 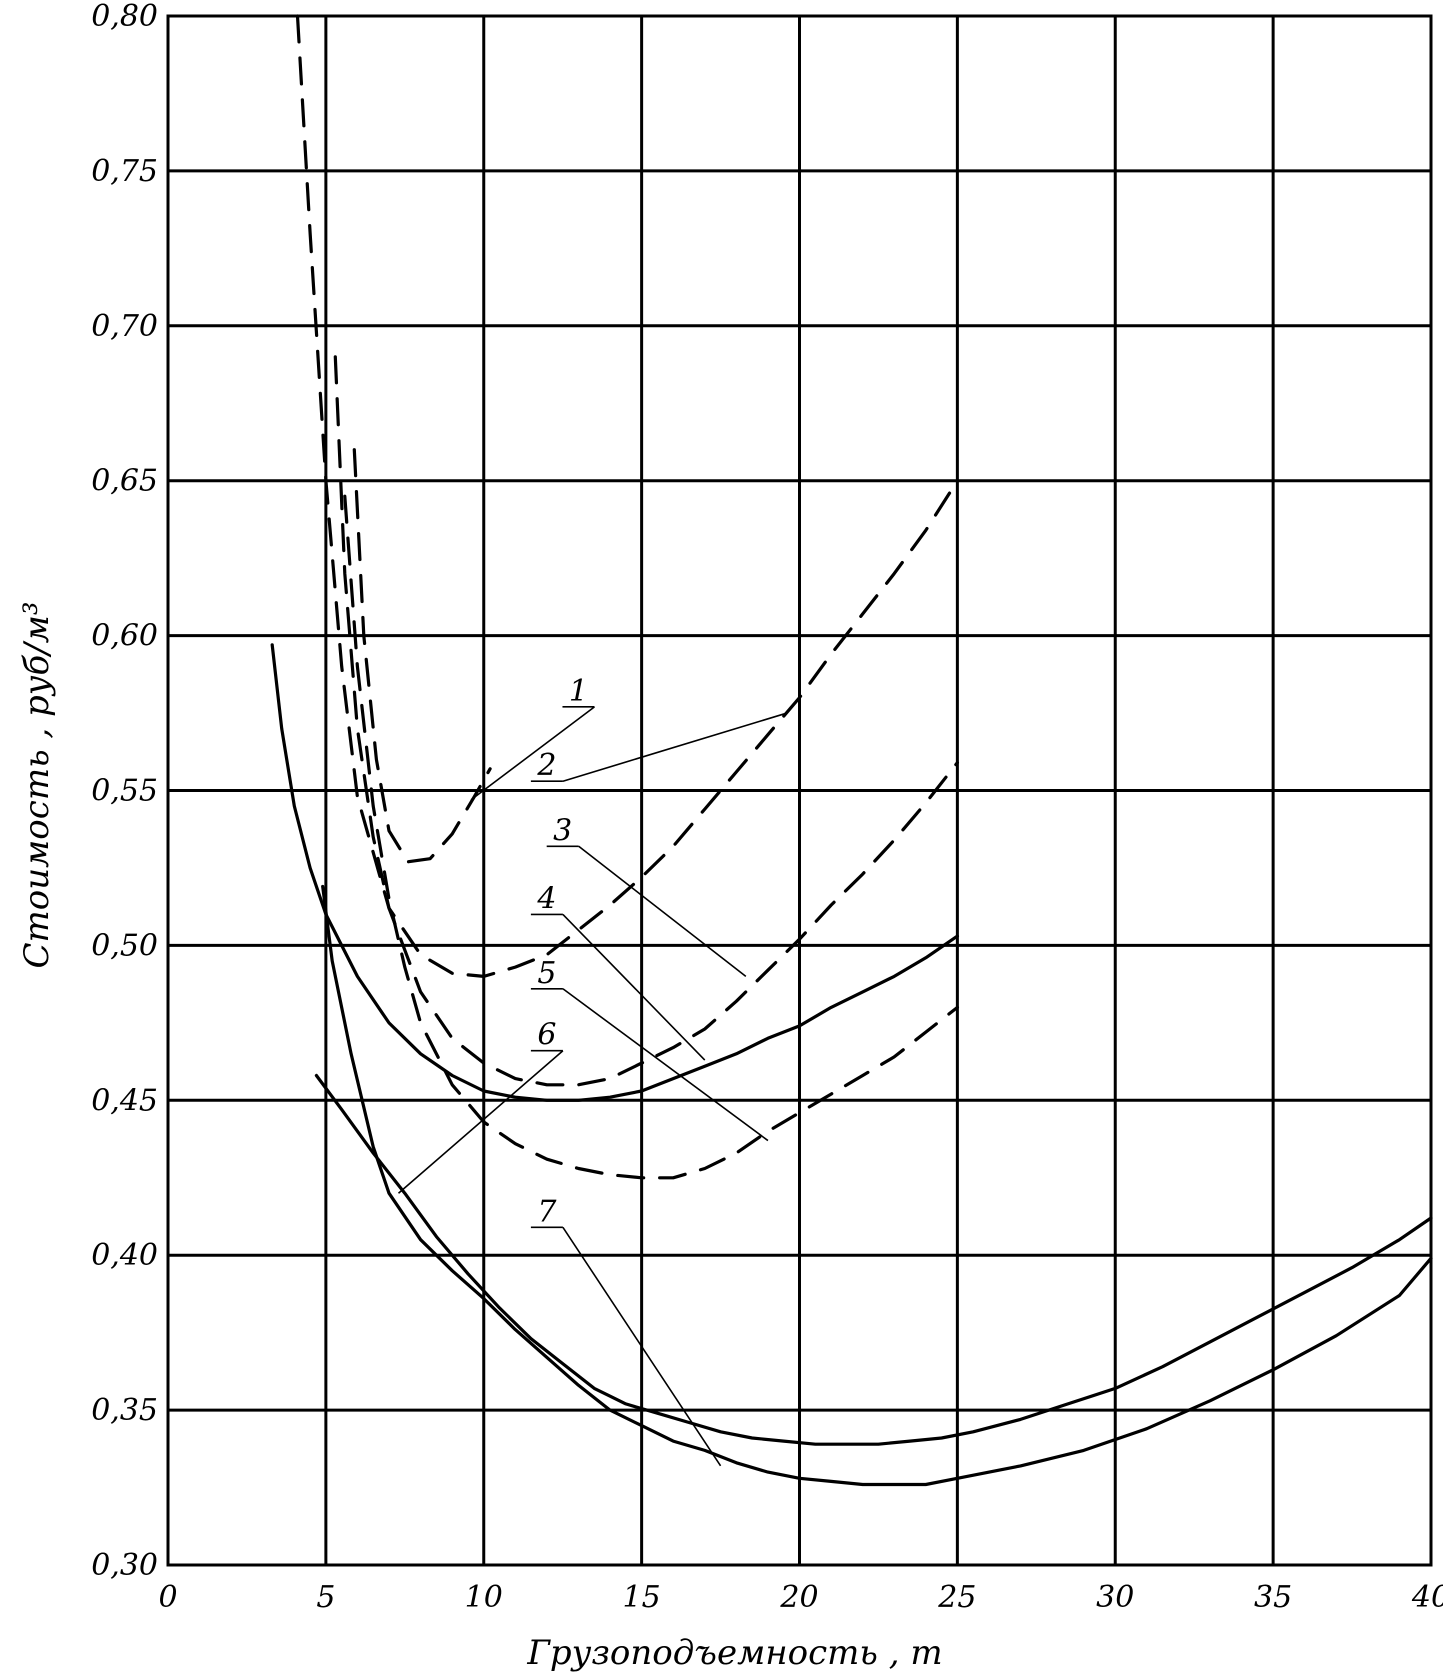 I want to click on curve-label-2: 2, so click(x=546, y=765).